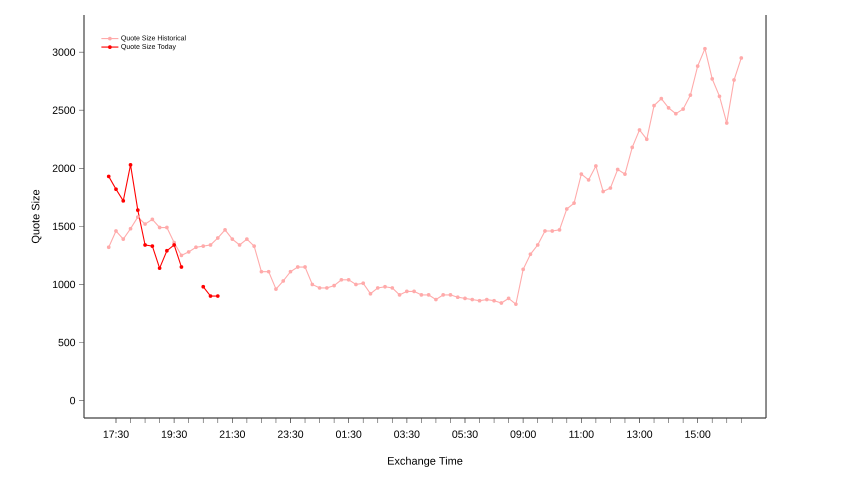 The height and width of the screenshot is (500, 850). I want to click on x-tick-label: 17:30, so click(116, 434).